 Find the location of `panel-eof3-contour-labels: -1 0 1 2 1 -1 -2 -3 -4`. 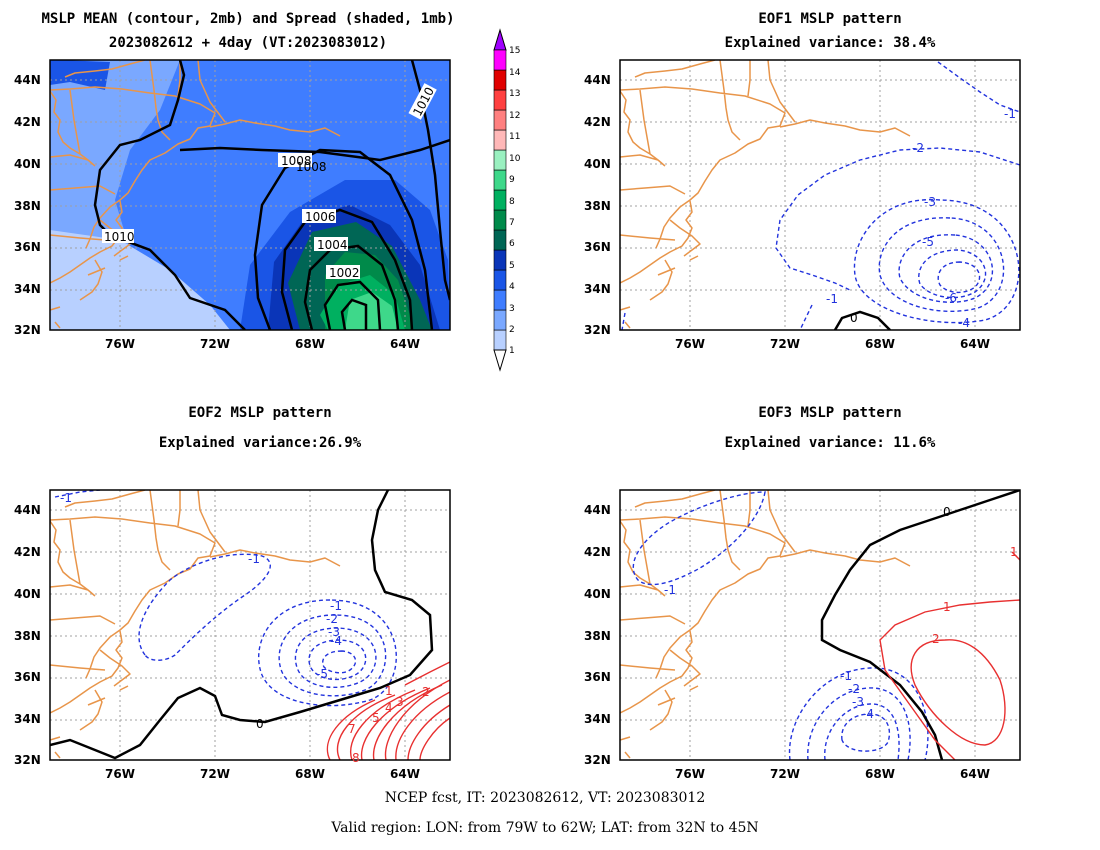

panel-eof3-contour-labels: -1 0 1 2 1 -1 -2 -3 -4 is located at coordinates (841, 613).